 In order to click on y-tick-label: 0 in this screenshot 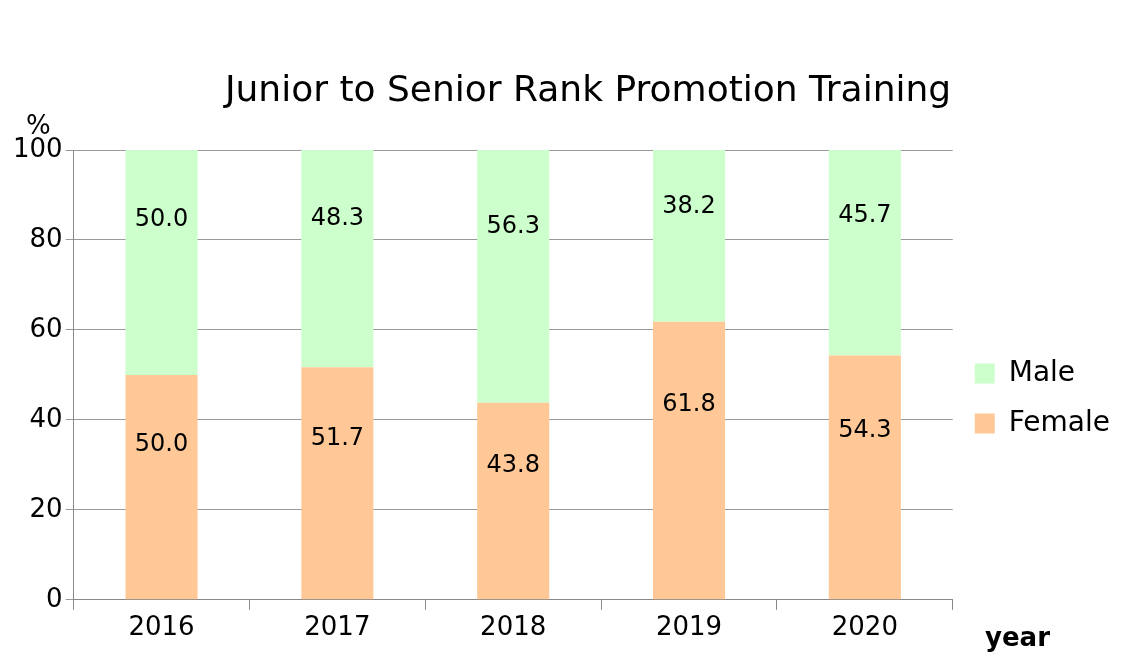, I will do `click(54, 597)`.